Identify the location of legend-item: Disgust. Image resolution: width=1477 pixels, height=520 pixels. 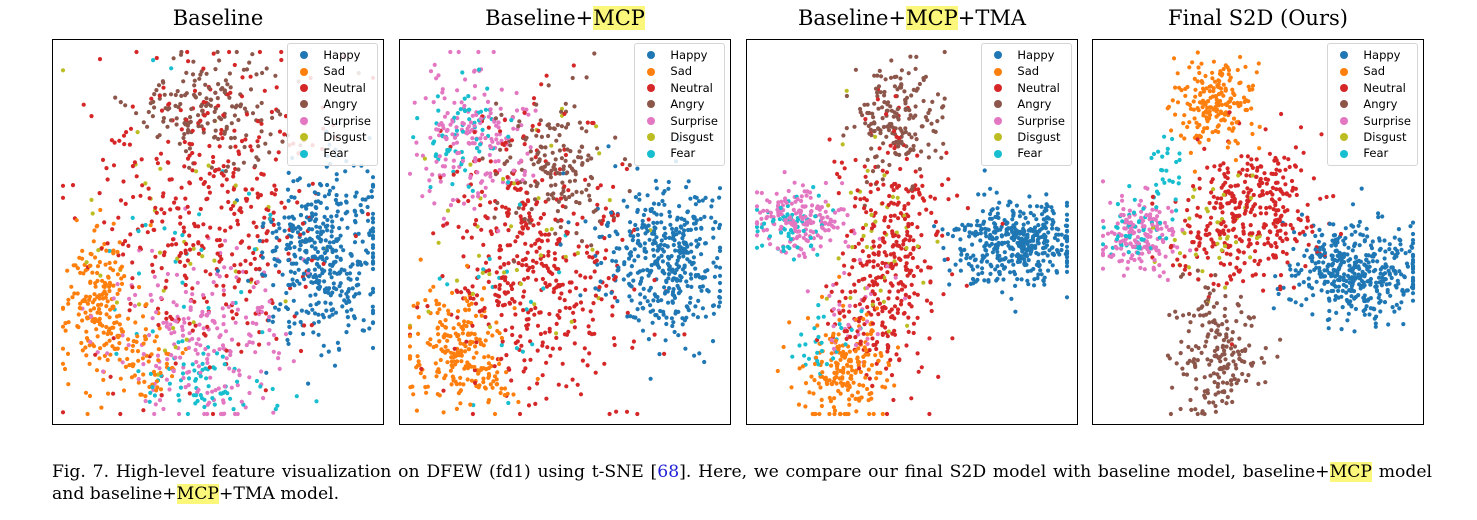
(1026, 137).